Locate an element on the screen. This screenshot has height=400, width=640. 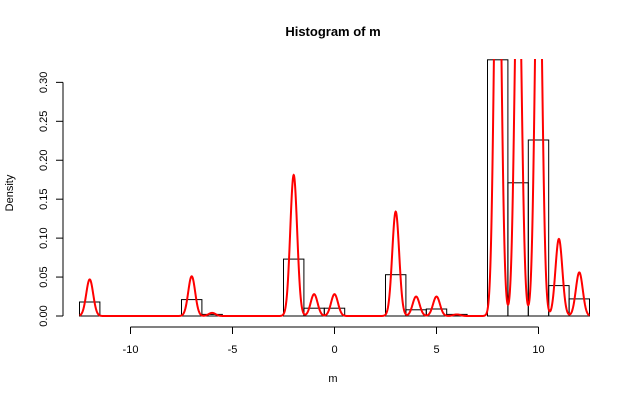
x-tick-label: 10 is located at coordinates (538, 350).